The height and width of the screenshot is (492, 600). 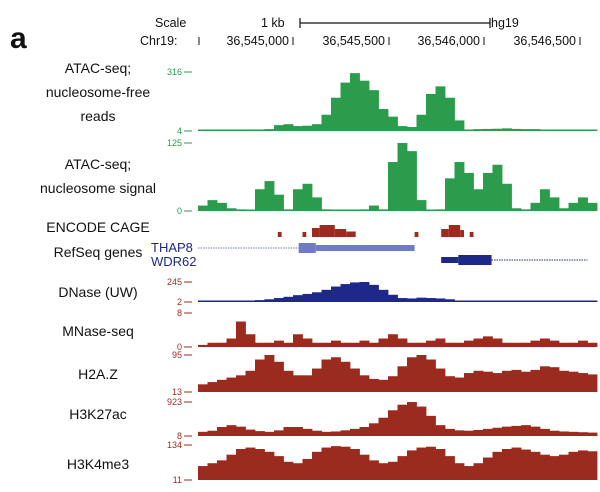 What do you see at coordinates (174, 261) in the screenshot?
I see `gene-name: WDR62` at bounding box center [174, 261].